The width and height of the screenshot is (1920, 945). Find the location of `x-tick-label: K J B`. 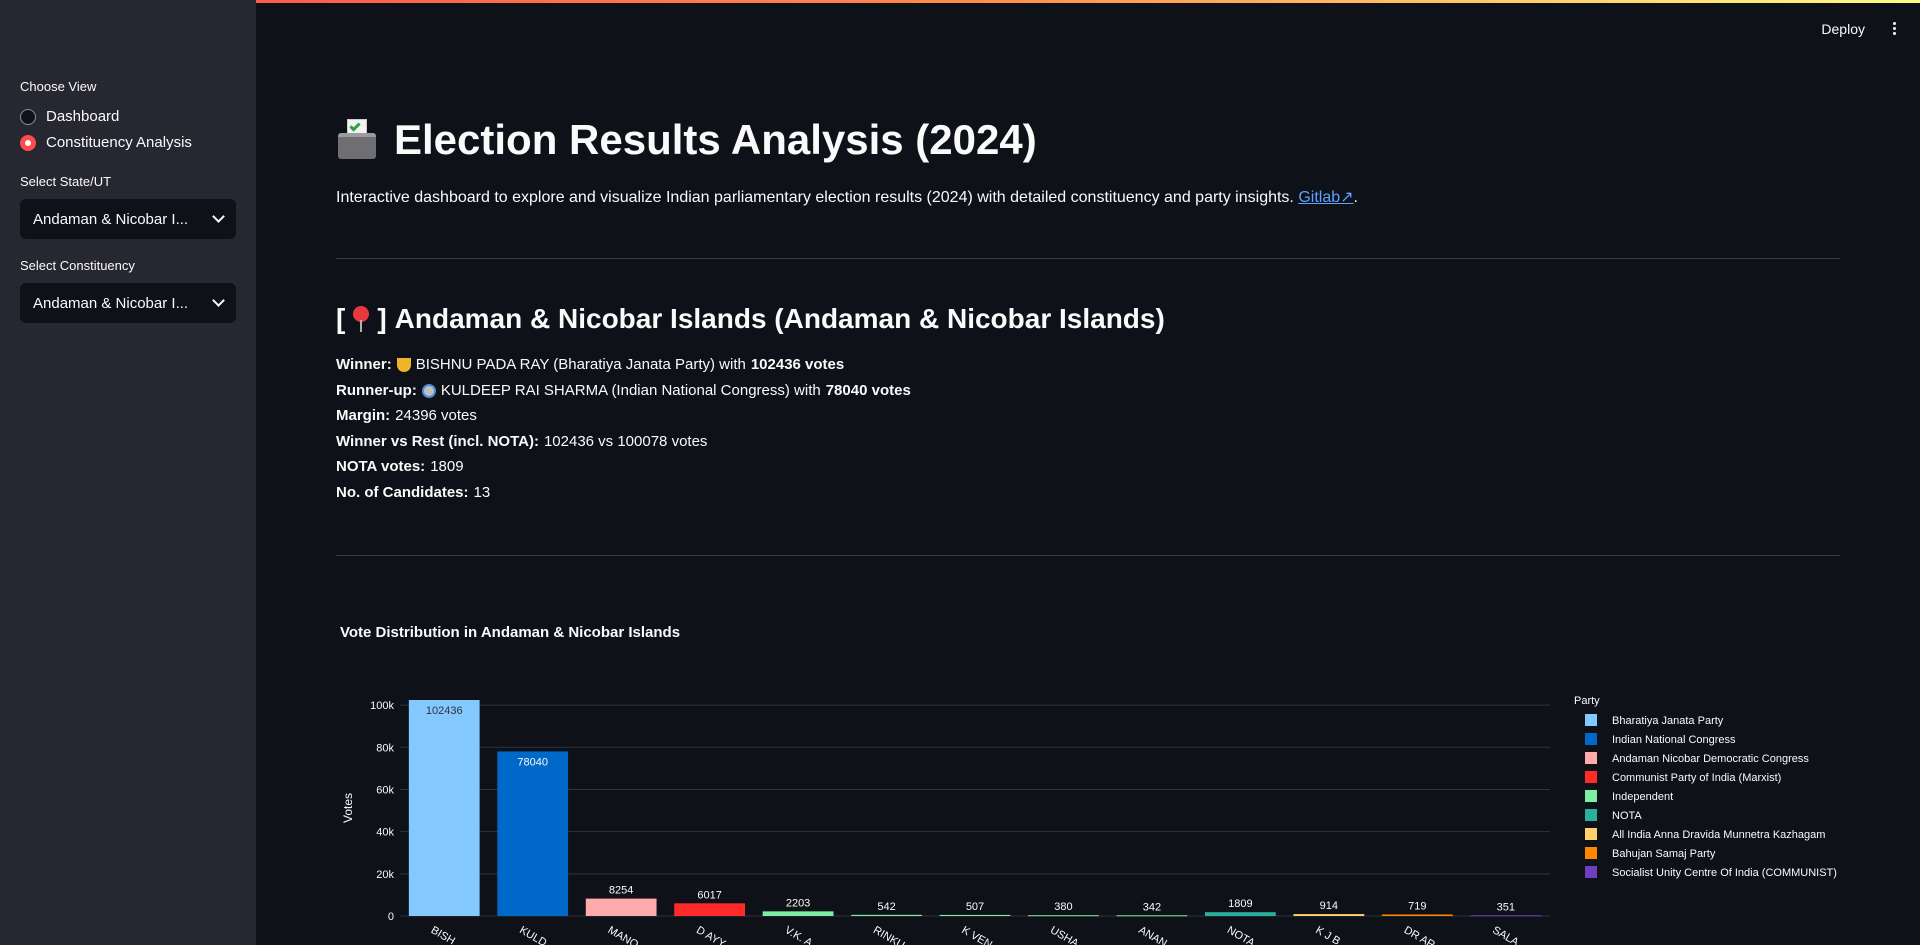

x-tick-label: K J B is located at coordinates (1327, 934).